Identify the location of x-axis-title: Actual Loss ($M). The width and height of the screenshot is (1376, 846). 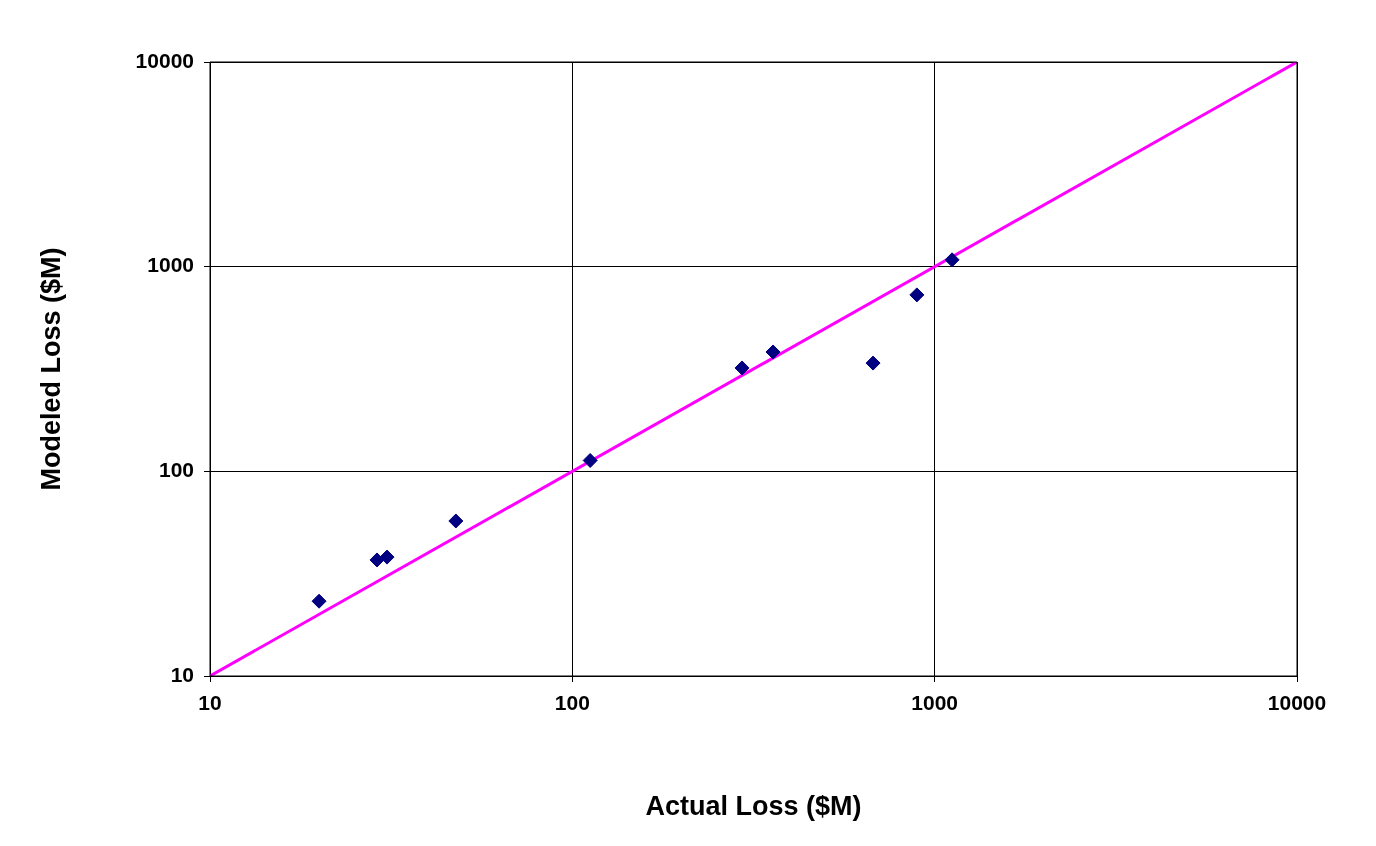
(753, 806).